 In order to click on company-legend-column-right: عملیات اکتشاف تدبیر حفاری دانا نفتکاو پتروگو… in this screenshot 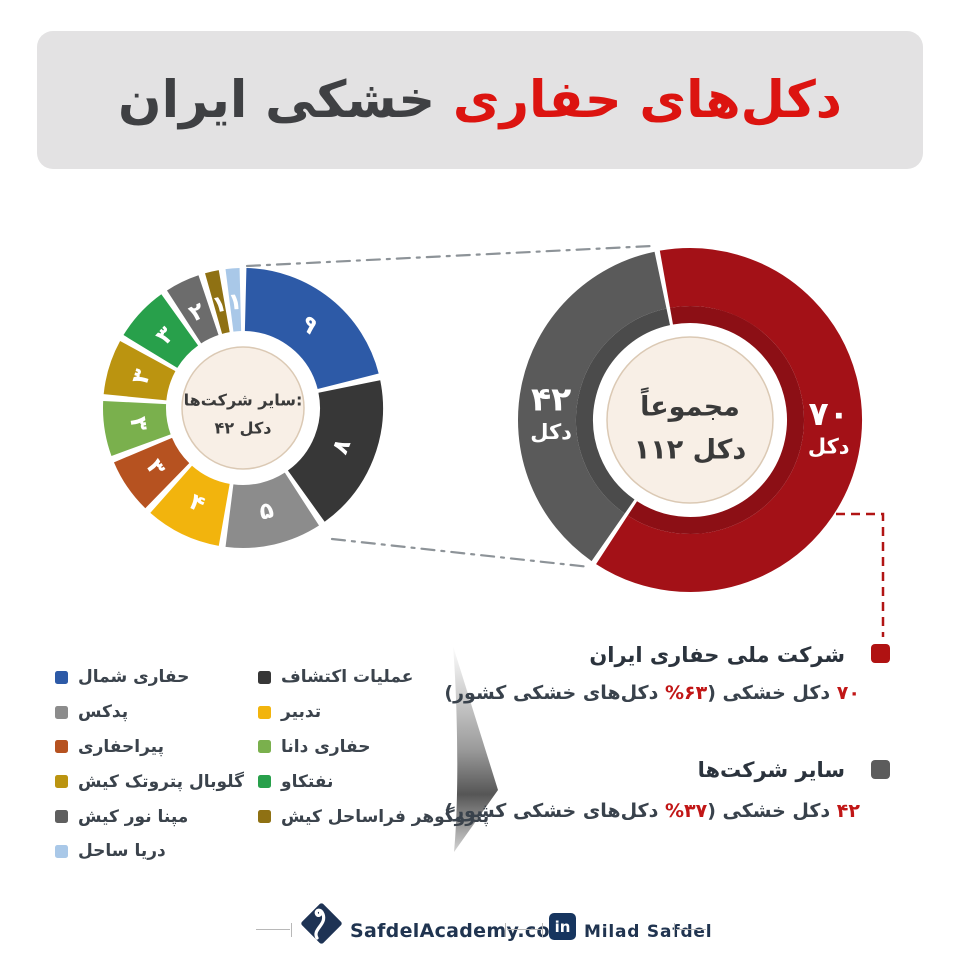, I will do `click(373, 747)`.